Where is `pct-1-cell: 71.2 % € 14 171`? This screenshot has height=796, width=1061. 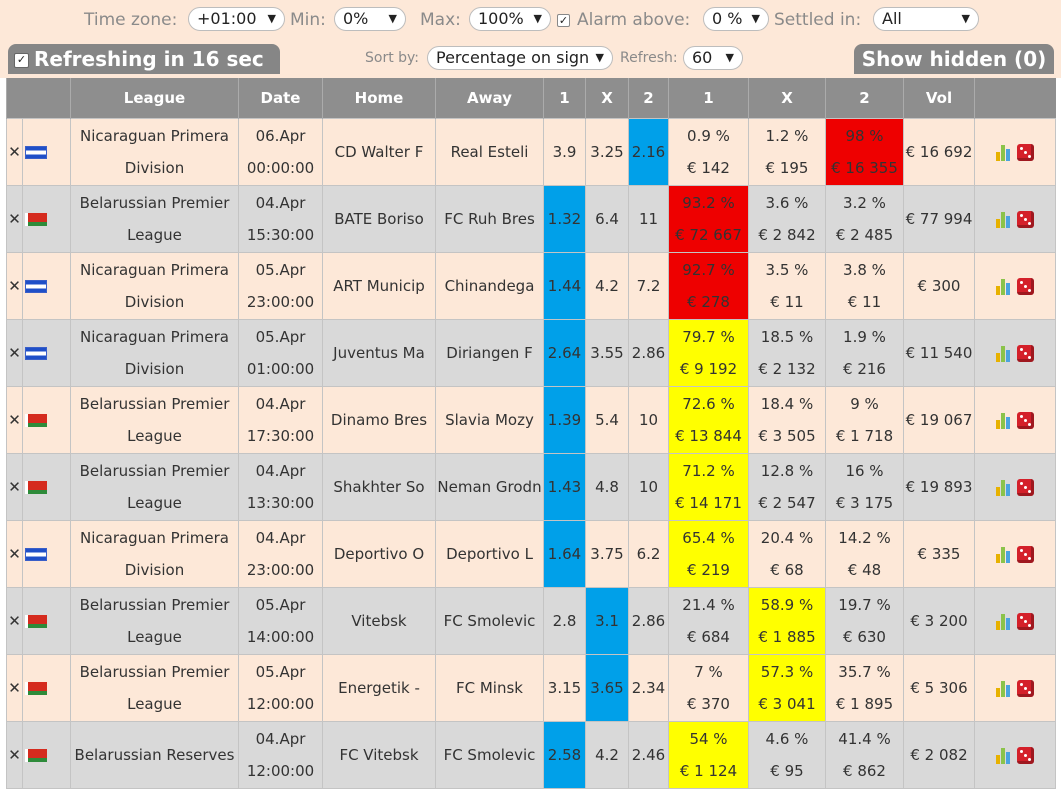
pct-1-cell: 71.2 % € 14 171 is located at coordinates (708, 487).